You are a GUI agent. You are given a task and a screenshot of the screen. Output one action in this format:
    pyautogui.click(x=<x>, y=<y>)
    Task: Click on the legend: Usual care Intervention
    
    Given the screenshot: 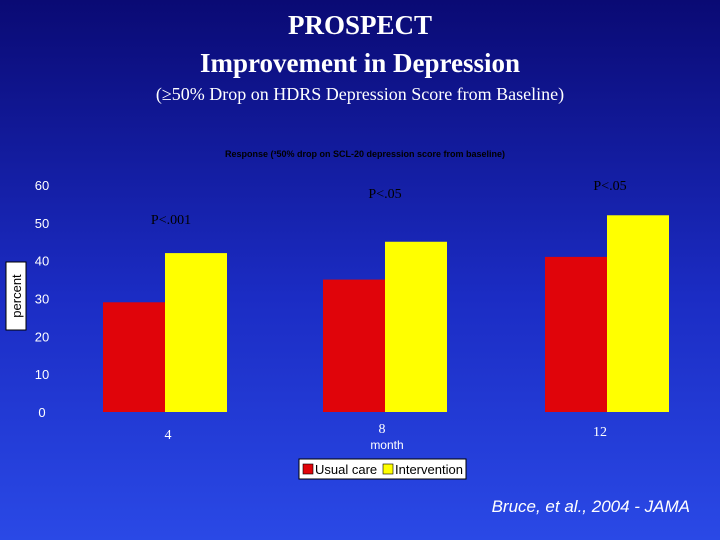 What is the action you would take?
    pyautogui.click(x=382, y=469)
    